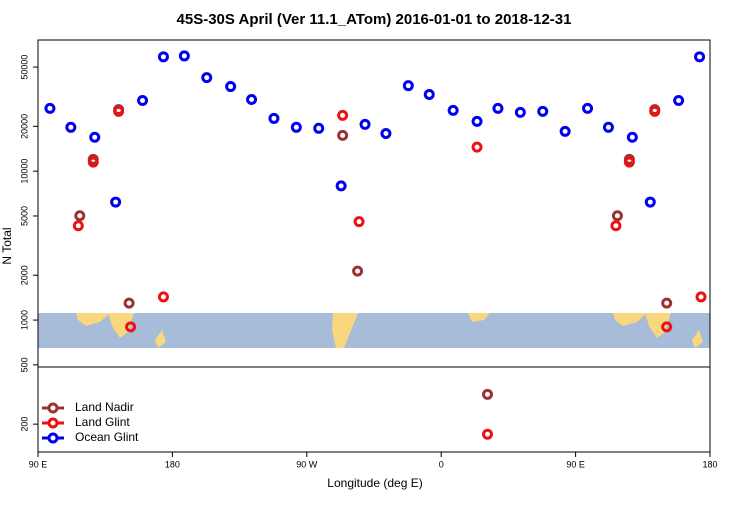  Describe the element at coordinates (441, 464) in the screenshot. I see `x-tick-label: 0` at that location.